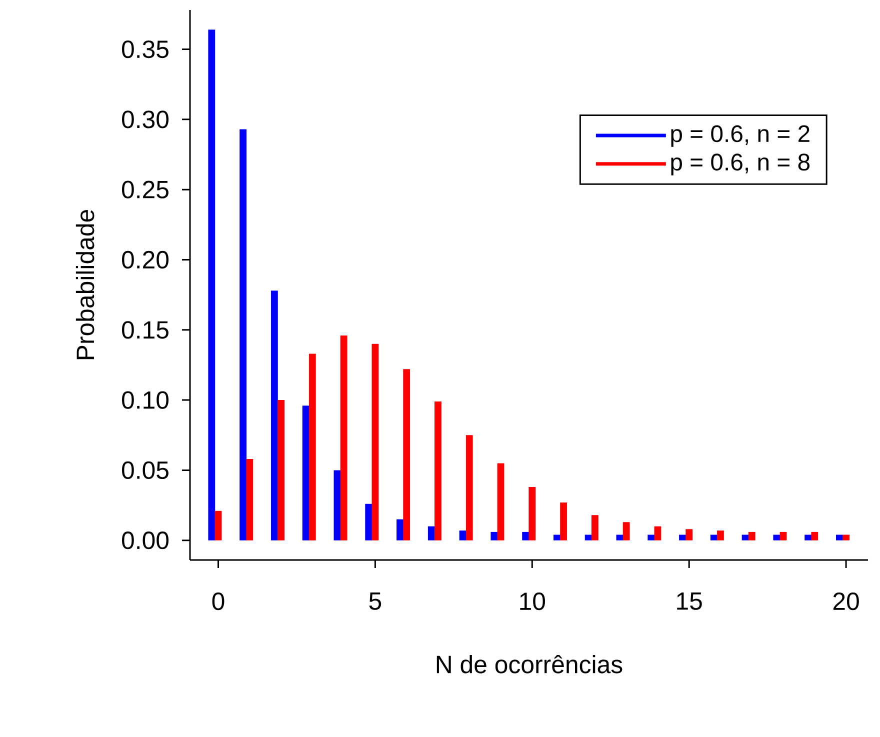  Describe the element at coordinates (740, 165) in the screenshot. I see `legend-label: p = 0.6, n = 8` at that location.